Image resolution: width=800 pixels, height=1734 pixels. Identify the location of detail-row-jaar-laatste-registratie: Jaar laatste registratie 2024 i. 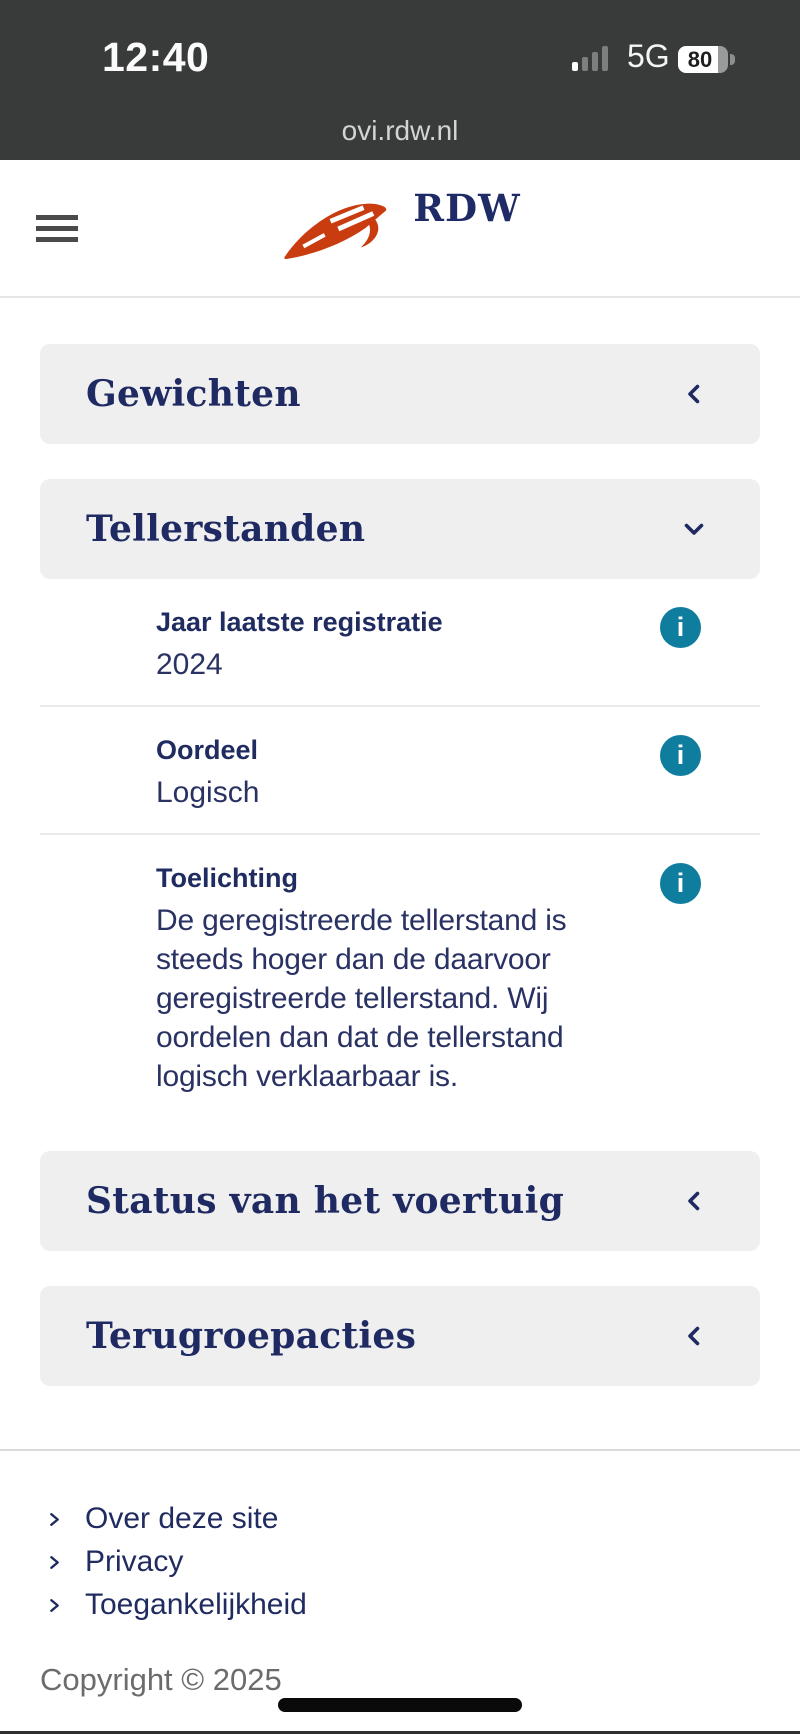
(400, 643).